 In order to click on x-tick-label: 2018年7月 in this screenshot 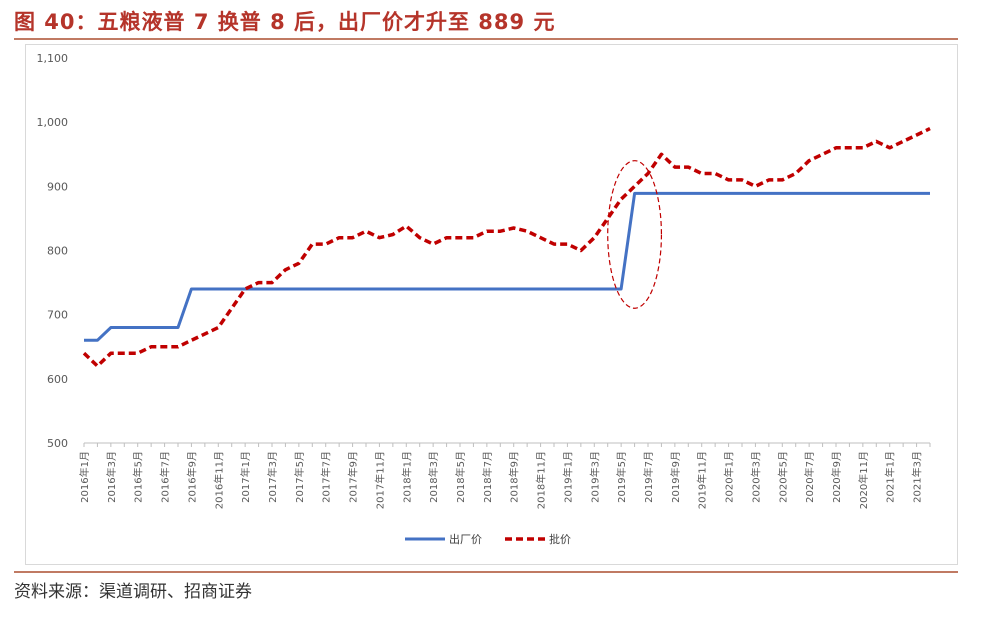, I will do `click(487, 477)`.